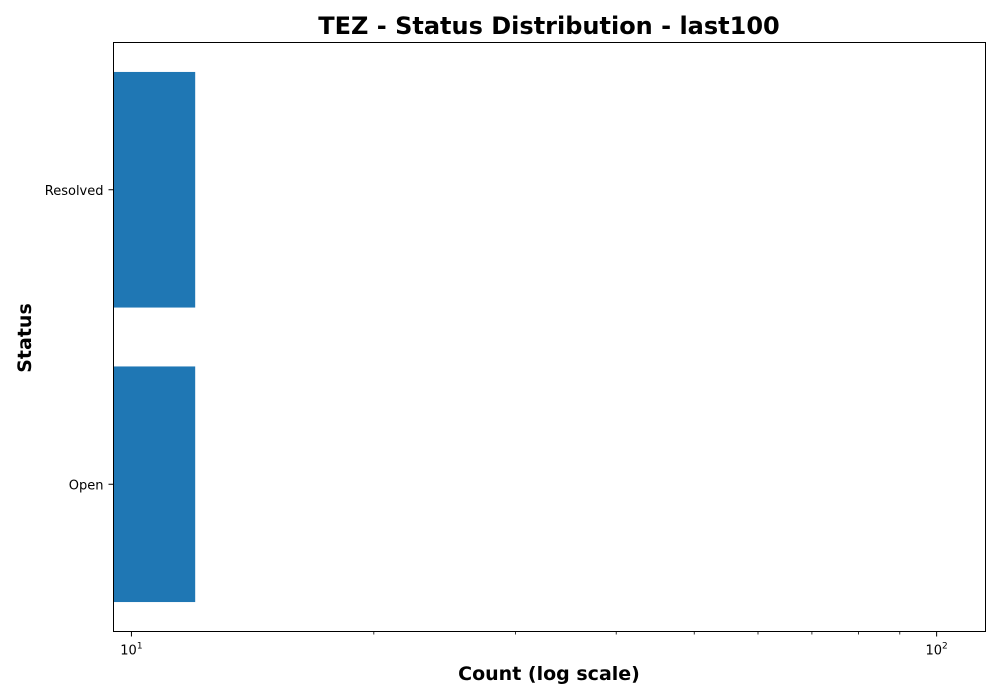 The width and height of the screenshot is (1000, 700). I want to click on x-axis-ticks: 10¹ 10², so click(534, 645).